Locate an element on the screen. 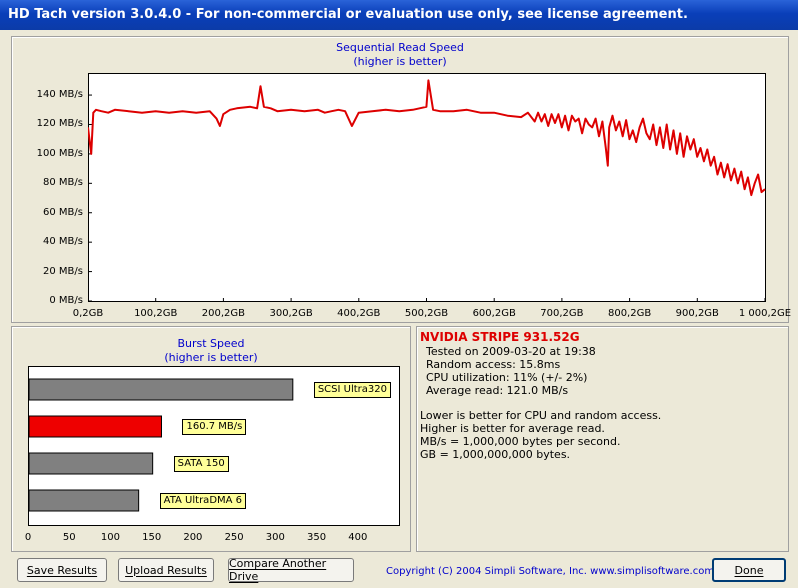 The width and height of the screenshot is (798, 588). save-results-button: Save Results is located at coordinates (62, 570).